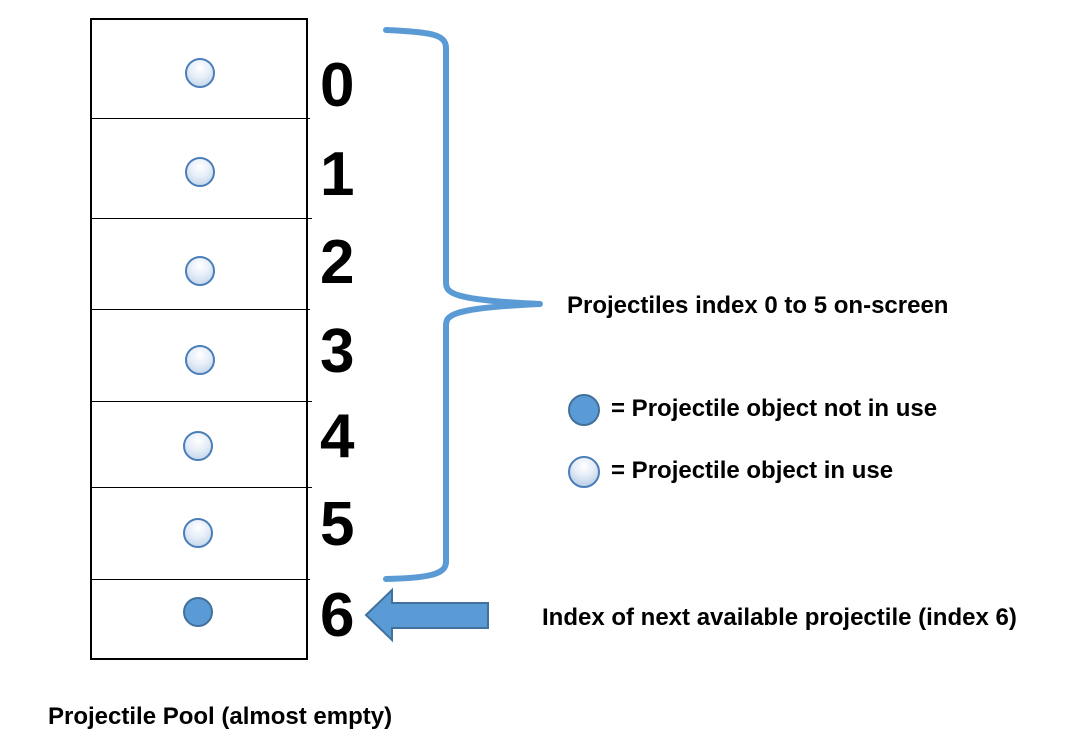 The height and width of the screenshot is (738, 1076). What do you see at coordinates (200, 271) in the screenshot?
I see `slot-2-projectile-icon` at bounding box center [200, 271].